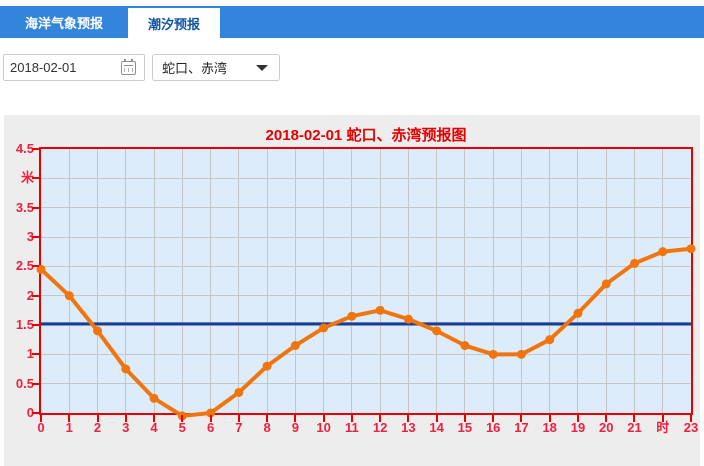  What do you see at coordinates (366, 135) in the screenshot?
I see `chart-title: 2018-02-01 蛇口、赤湾预报图` at bounding box center [366, 135].